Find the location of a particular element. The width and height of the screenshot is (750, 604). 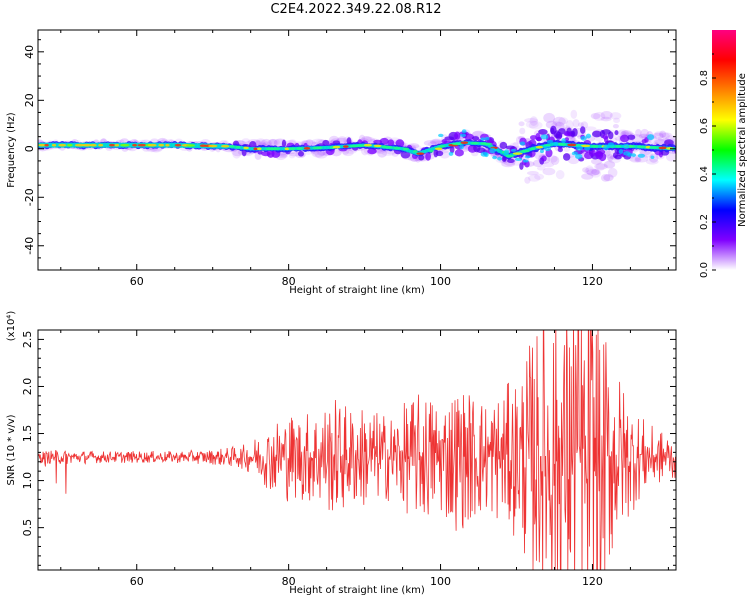

y-tick-label: 20 is located at coordinates (29, 100).